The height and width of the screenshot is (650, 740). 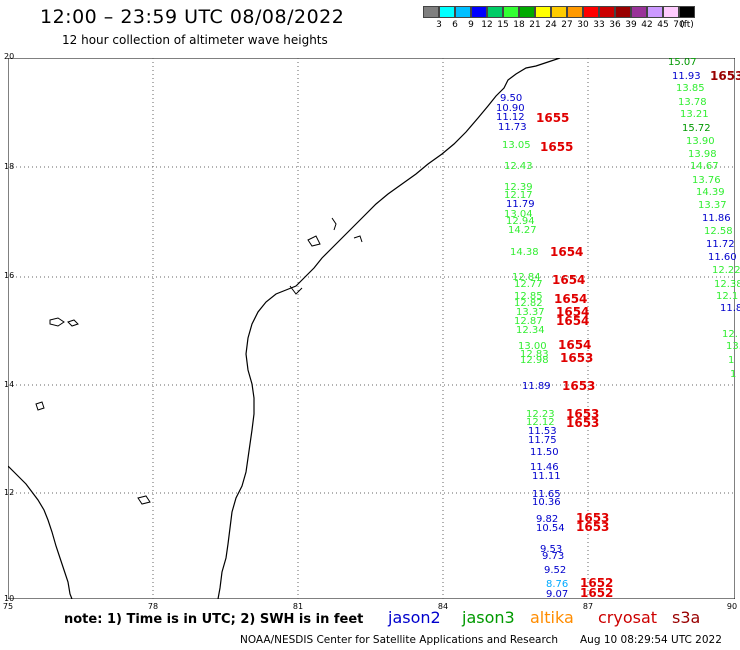 What do you see at coordinates (518, 166) in the screenshot?
I see `wave-height-value: 12.43` at bounding box center [518, 166].